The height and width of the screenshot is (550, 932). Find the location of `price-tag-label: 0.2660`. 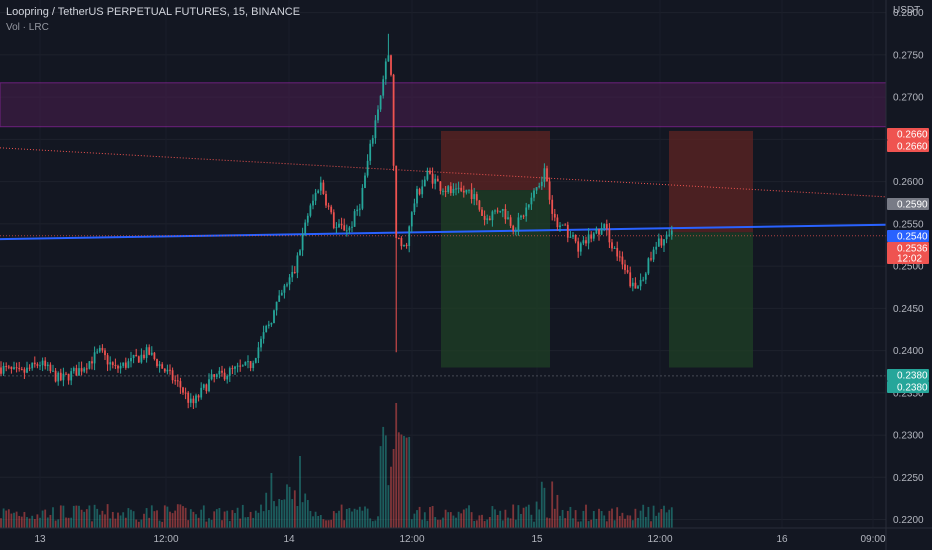

price-tag-label: 0.2660 is located at coordinates (912, 135).